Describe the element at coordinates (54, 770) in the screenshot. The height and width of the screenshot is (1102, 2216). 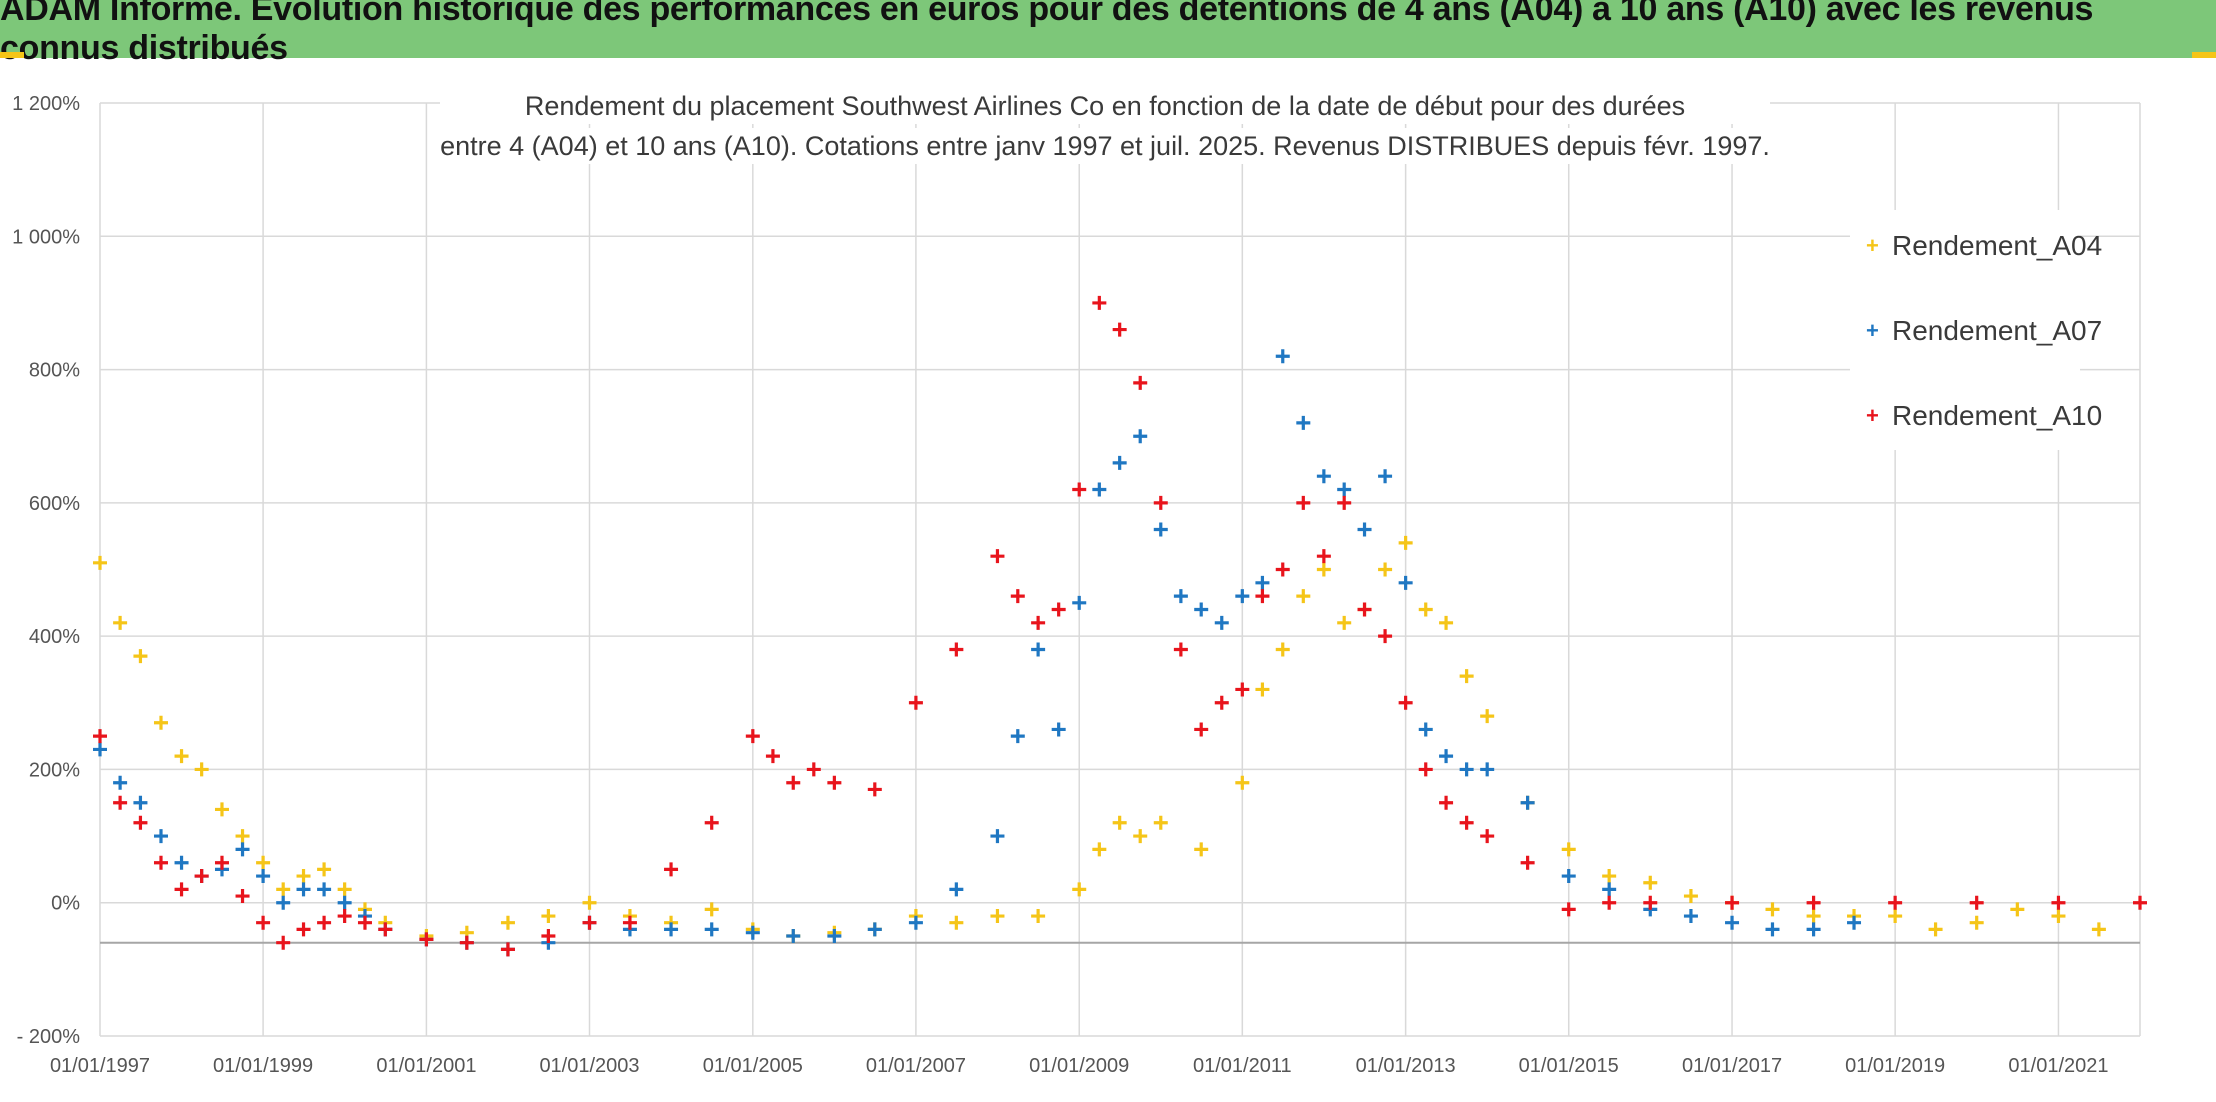
I see `y-tick-label: 200%` at that location.